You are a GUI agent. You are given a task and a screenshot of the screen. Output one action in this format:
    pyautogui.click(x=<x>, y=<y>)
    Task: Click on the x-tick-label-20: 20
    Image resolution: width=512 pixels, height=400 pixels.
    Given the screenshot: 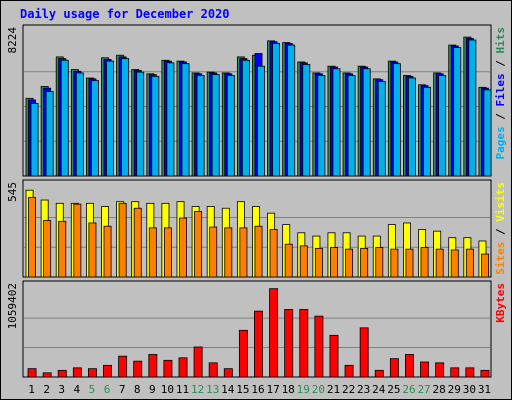 What is the action you would take?
    pyautogui.click(x=318, y=389)
    